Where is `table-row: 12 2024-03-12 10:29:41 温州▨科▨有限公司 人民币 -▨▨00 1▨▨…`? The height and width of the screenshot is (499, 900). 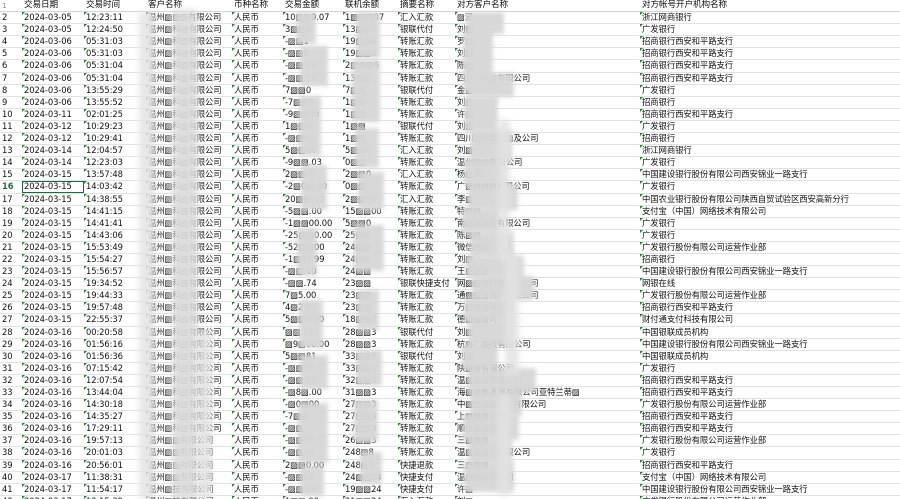 table-row: 12 2024-03-12 10:29:41 温州▨科▨有限公司 人民币 -▨▨00 1▨▨… is located at coordinates (450, 139).